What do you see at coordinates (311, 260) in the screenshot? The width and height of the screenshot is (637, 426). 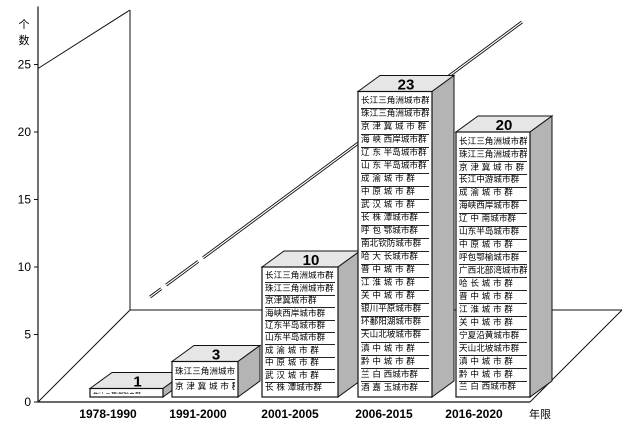 I see `value-label: 10` at bounding box center [311, 260].